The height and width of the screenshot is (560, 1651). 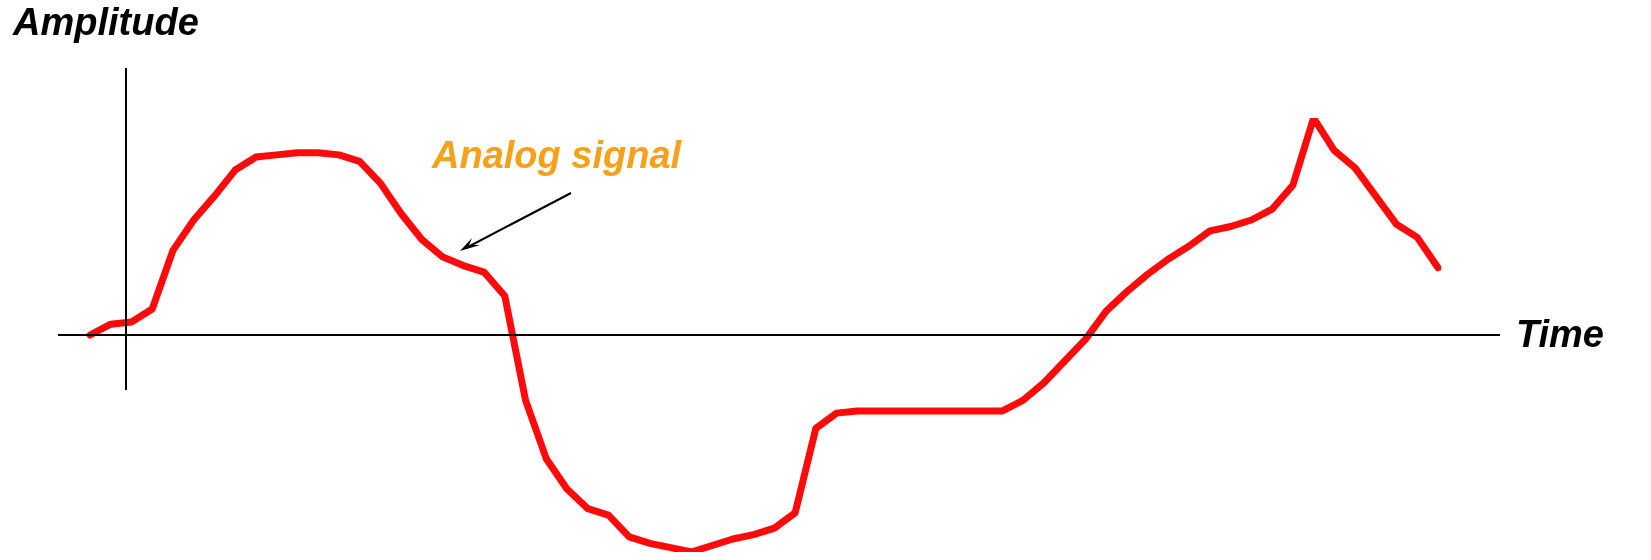 I want to click on x-axis-title: Time, so click(x=1560, y=334).